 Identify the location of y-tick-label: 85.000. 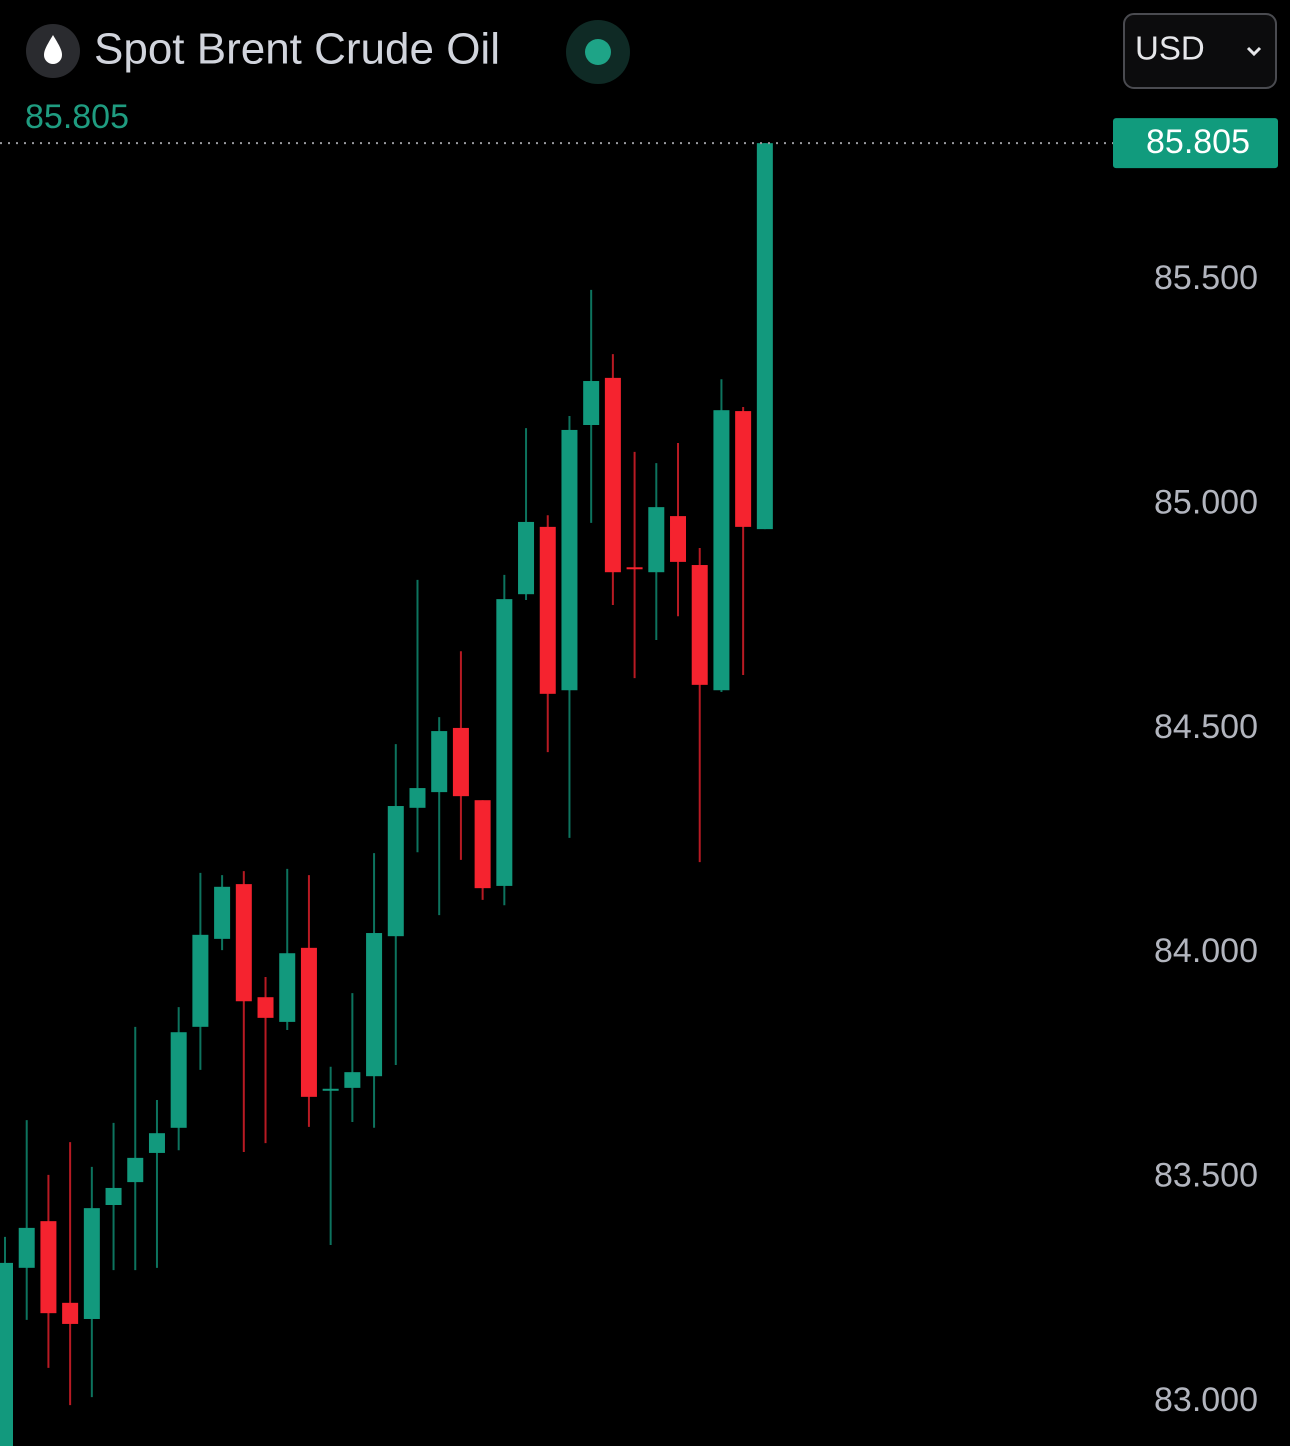
(1206, 502).